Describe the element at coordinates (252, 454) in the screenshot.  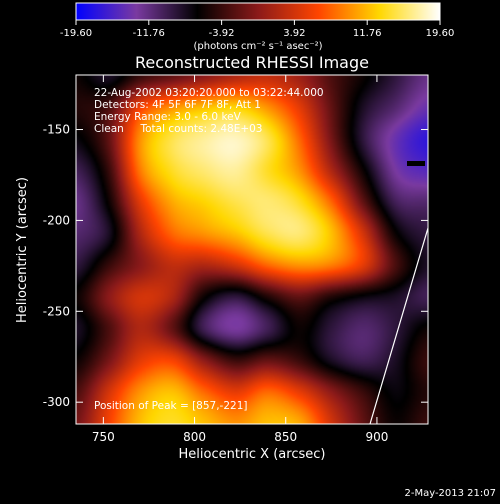
I see `x-axis-label: Heliocentric X (arcsec)` at that location.